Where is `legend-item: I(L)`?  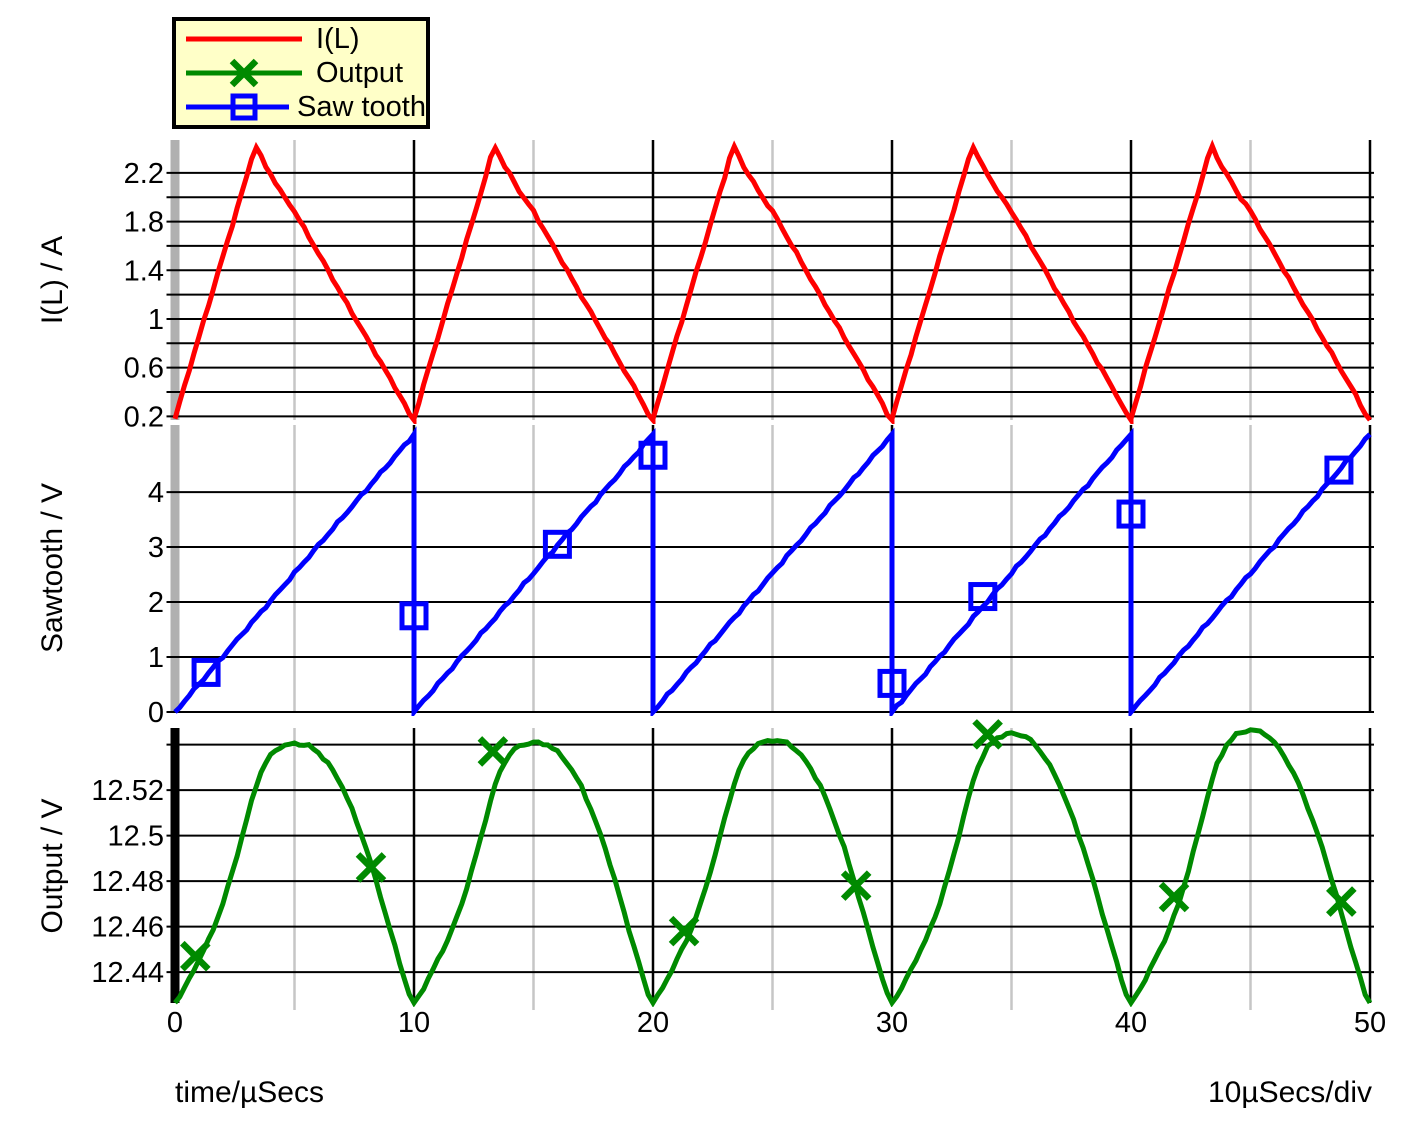
legend-item: I(L) is located at coordinates (301, 39).